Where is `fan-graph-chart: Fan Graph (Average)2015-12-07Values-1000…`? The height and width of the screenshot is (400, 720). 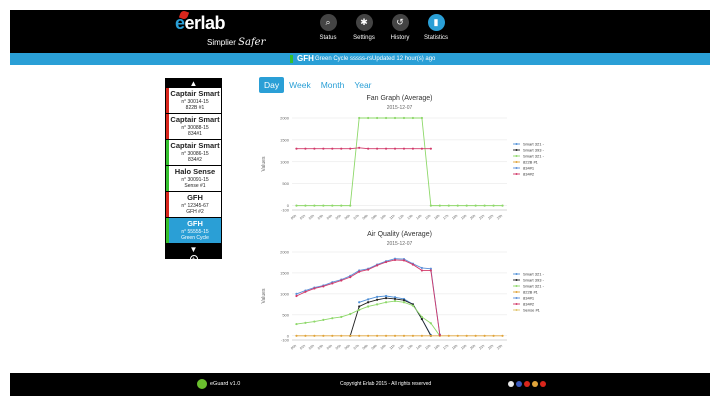
fan-graph-chart: Fan Graph (Average)2015-12-07Values-1000… is located at coordinates (403, 158).